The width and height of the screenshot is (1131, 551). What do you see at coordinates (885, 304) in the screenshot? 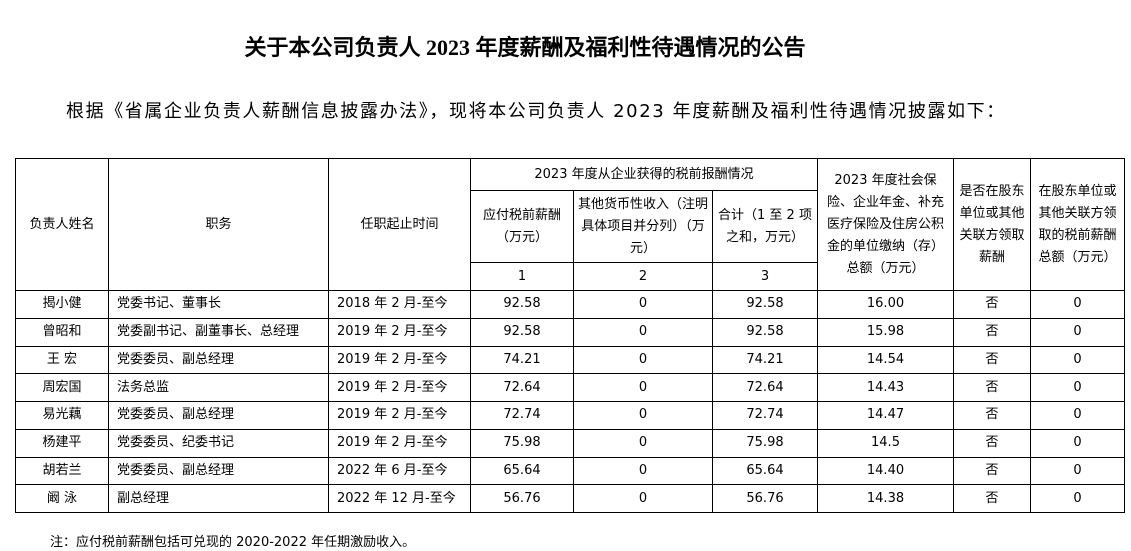
I see `table-cell: 16.00` at bounding box center [885, 304].